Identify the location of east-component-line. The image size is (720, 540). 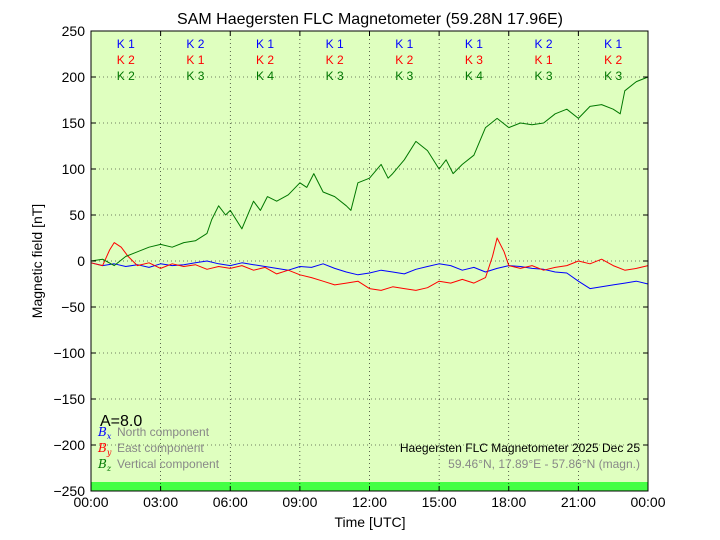
(369, 264).